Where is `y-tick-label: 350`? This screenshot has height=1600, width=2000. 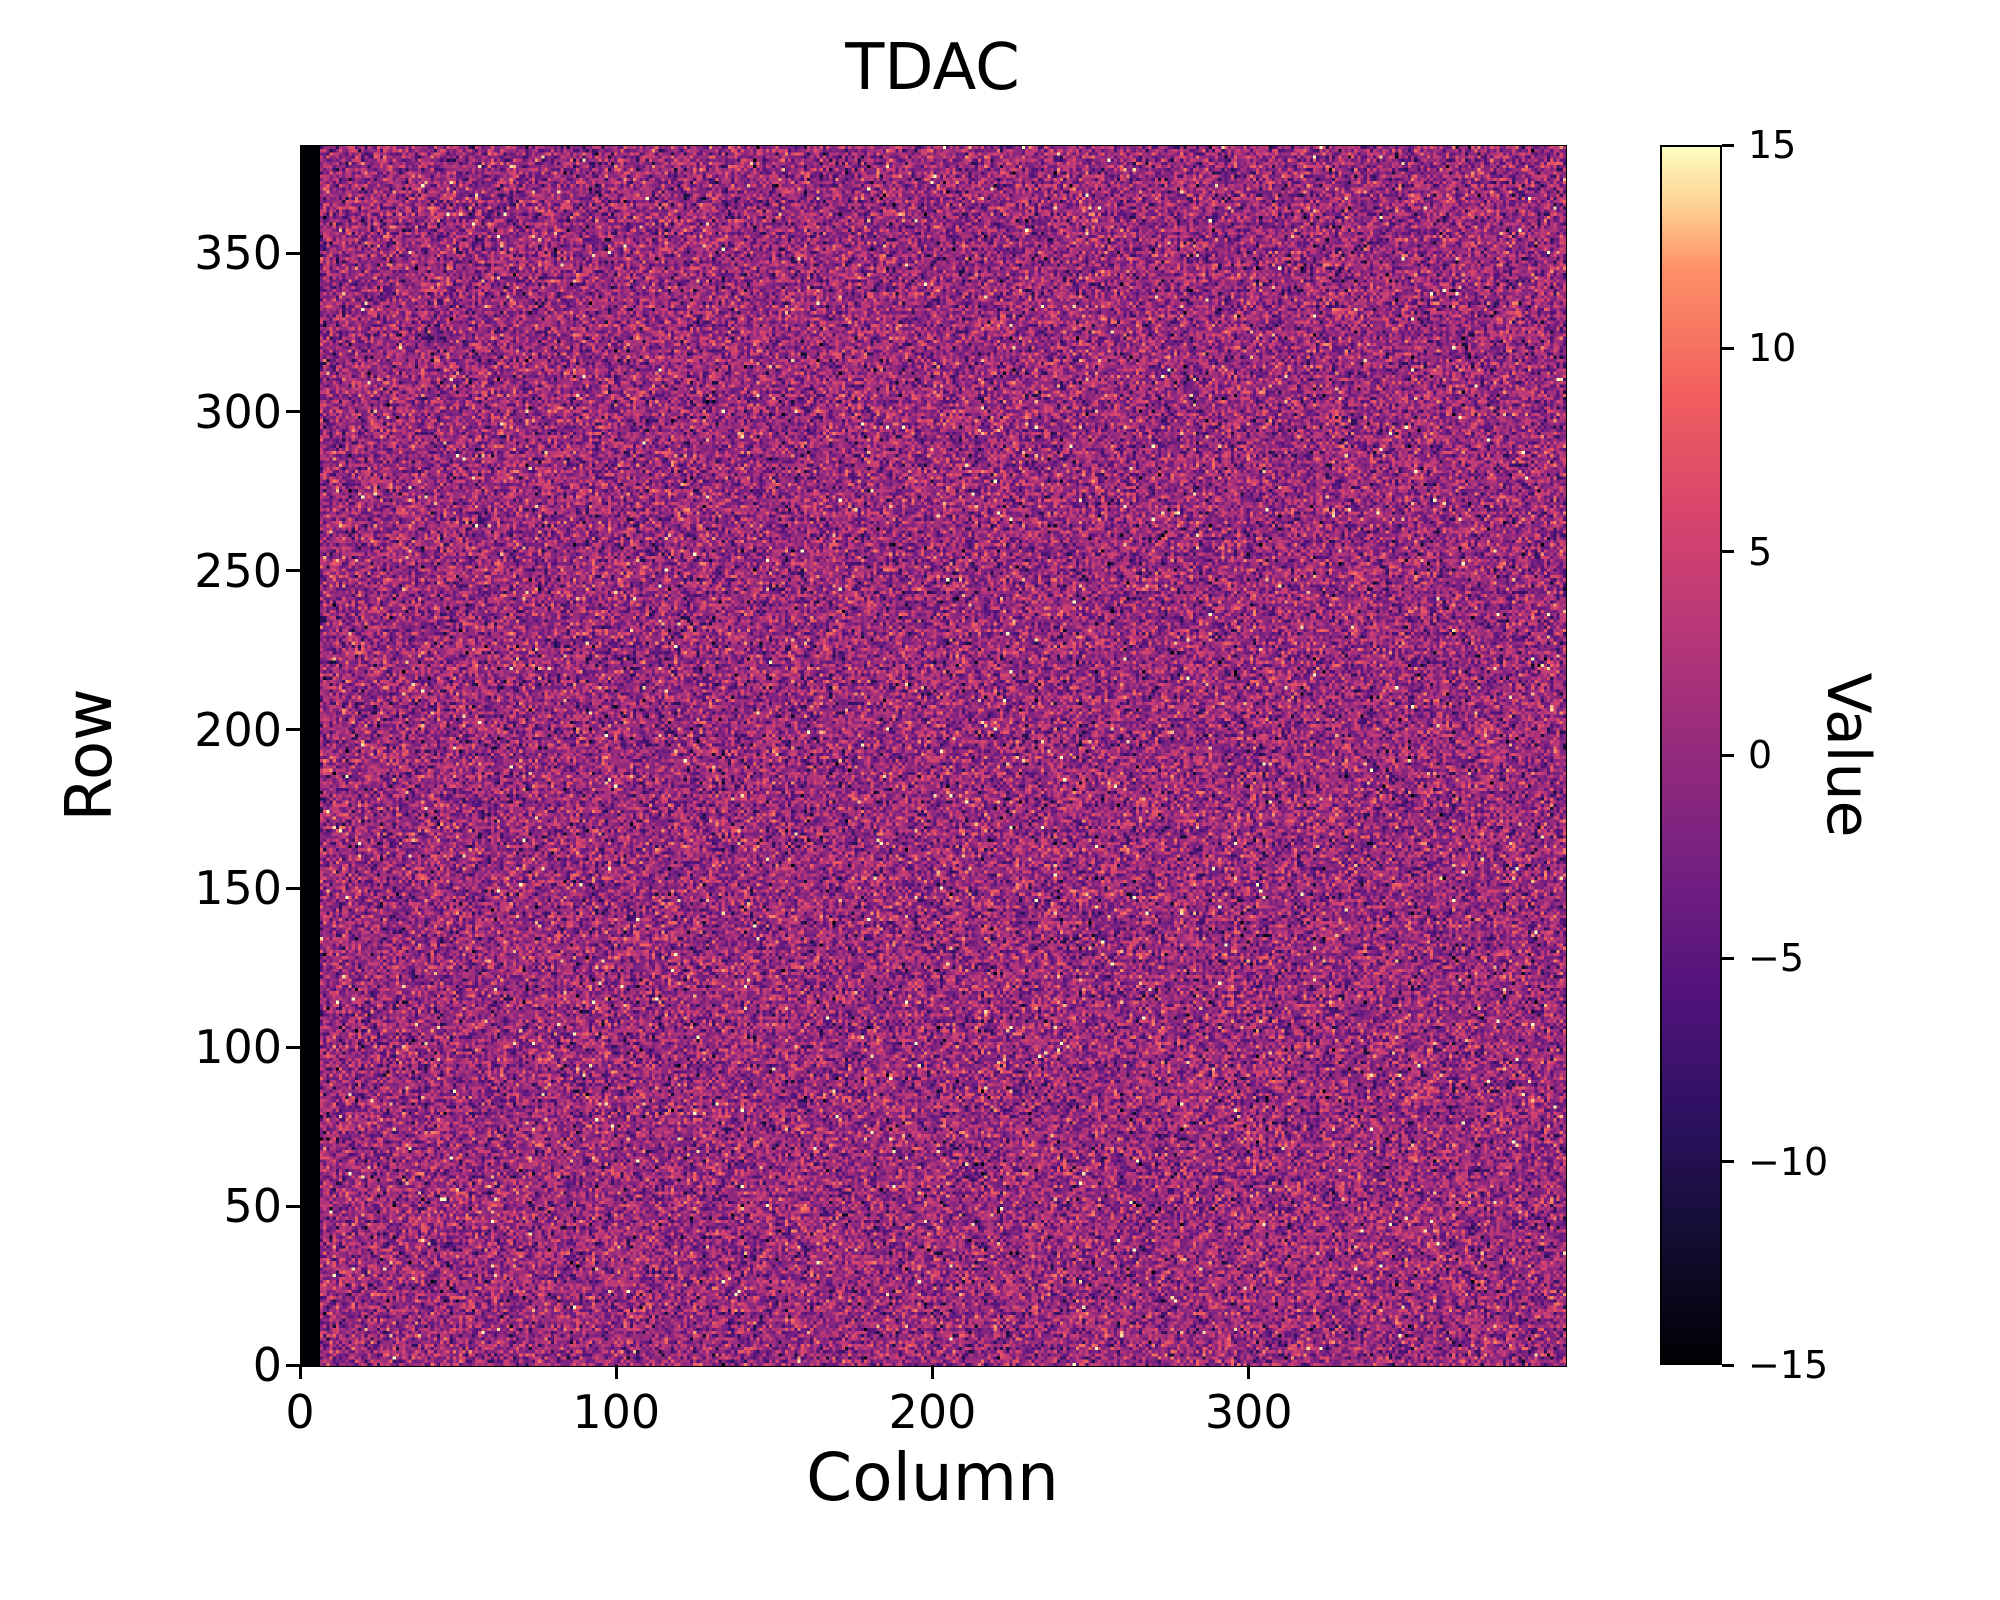 y-tick-label: 350 is located at coordinates (238, 253).